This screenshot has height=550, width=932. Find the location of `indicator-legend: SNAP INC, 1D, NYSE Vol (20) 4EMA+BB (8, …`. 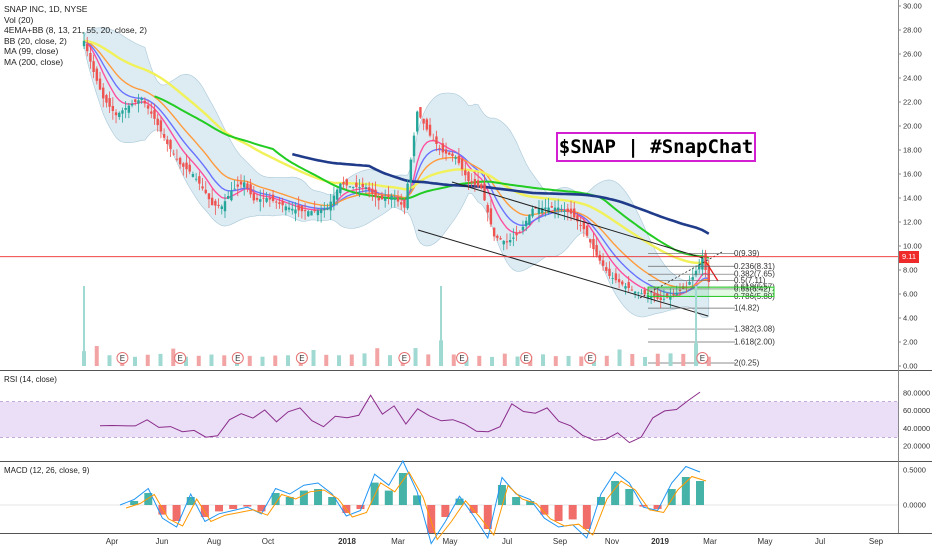

indicator-legend: SNAP INC, 1D, NYSE Vol (20) 4EMA+BB (8, … is located at coordinates (75, 36).